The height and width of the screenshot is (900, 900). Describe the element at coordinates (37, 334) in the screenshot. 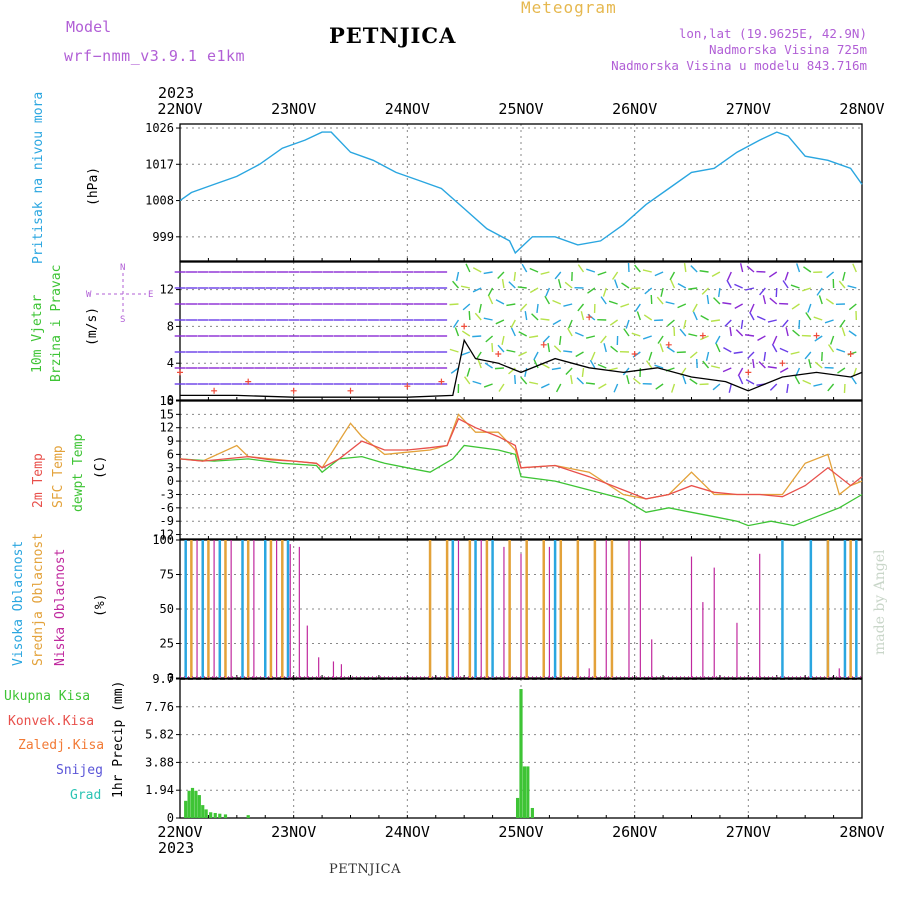

I see `wind-label-1: 10m Vjetar` at that location.